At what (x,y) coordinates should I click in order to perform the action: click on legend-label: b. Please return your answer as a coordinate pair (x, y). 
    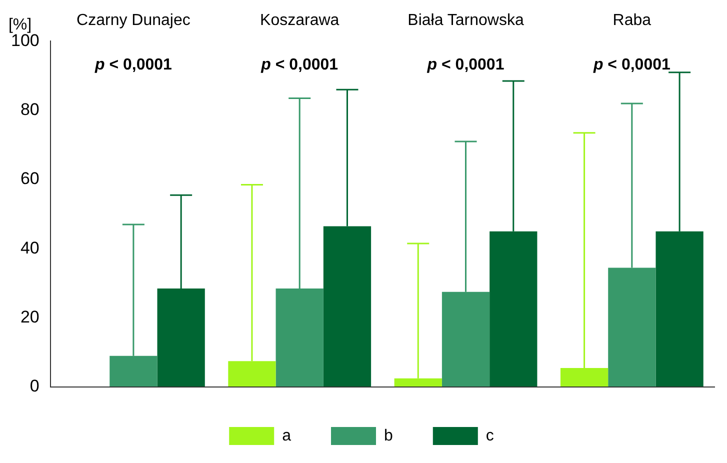
    Looking at the image, I should click on (388, 435).